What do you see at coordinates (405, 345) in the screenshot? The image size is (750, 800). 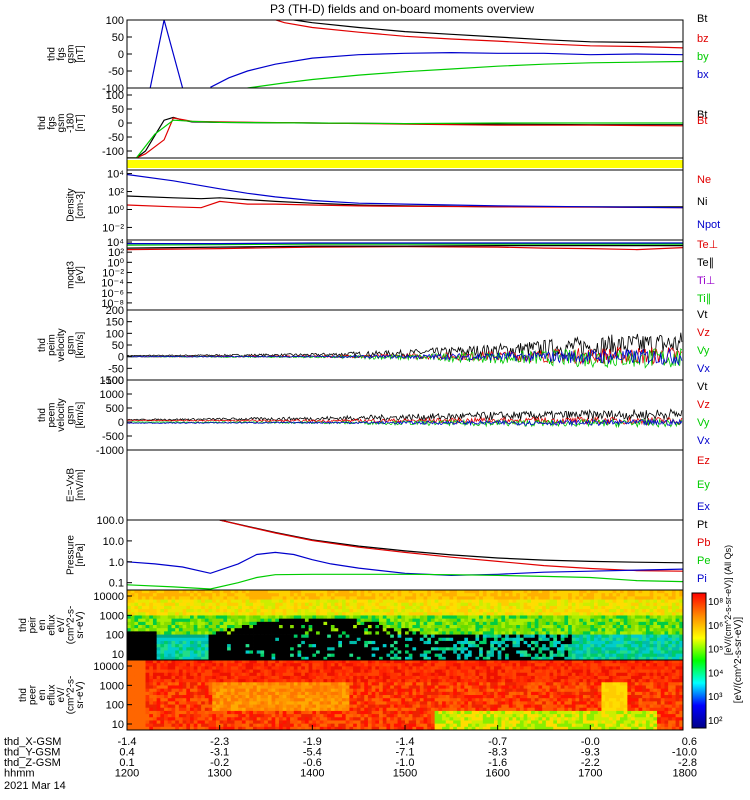 I see `noise-black-line` at bounding box center [405, 345].